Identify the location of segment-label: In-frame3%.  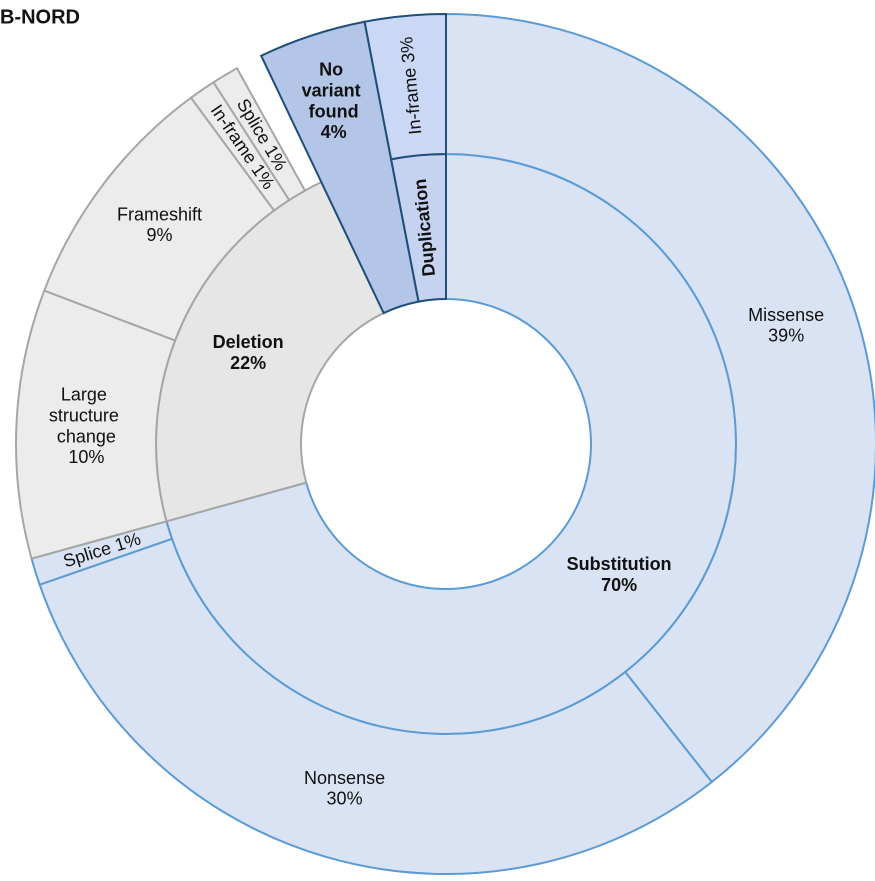
(410, 86).